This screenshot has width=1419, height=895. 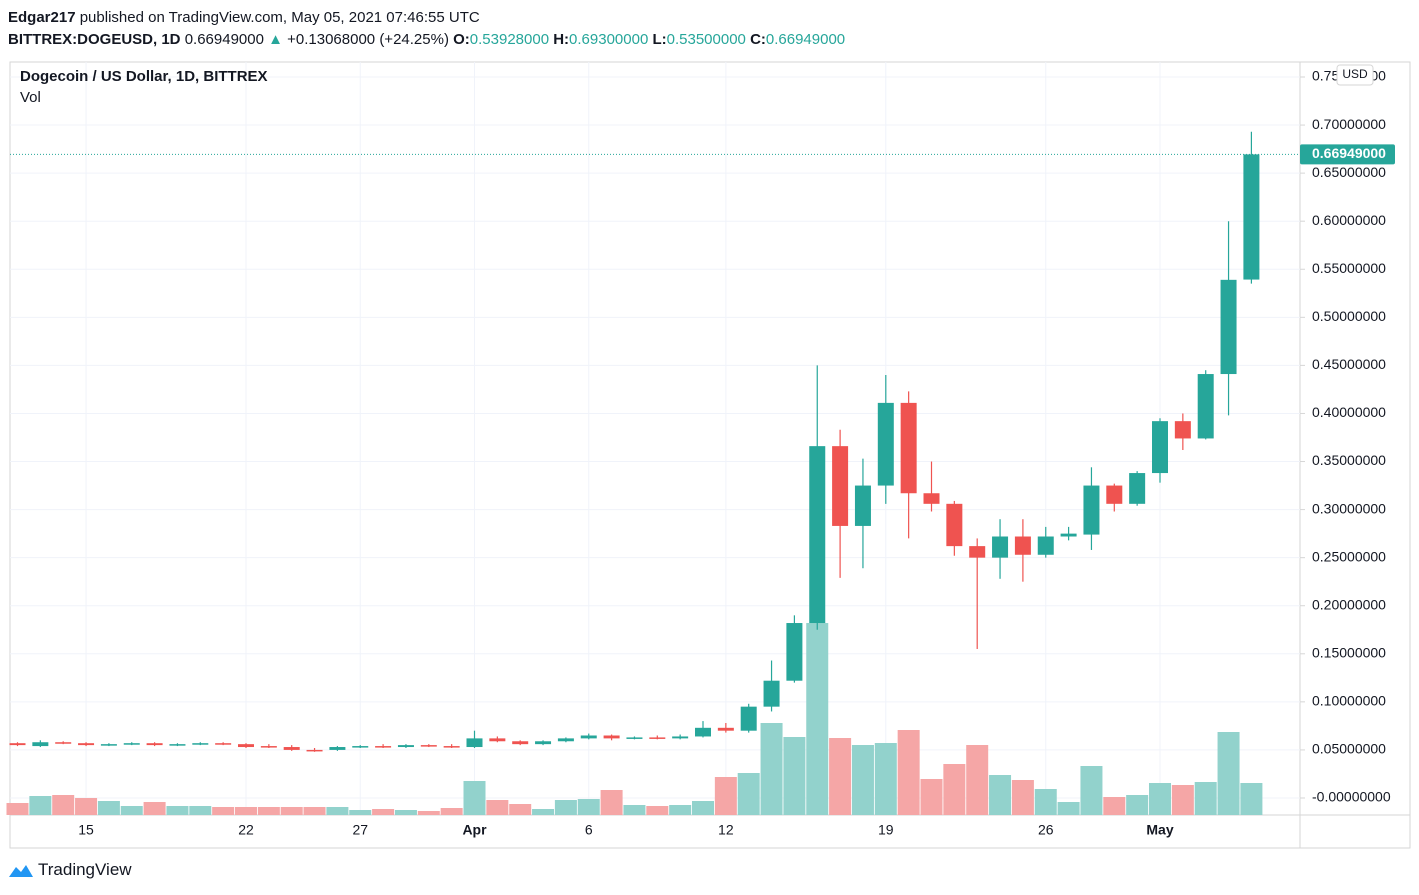 I want to click on currency: USD, so click(x=1355, y=74).